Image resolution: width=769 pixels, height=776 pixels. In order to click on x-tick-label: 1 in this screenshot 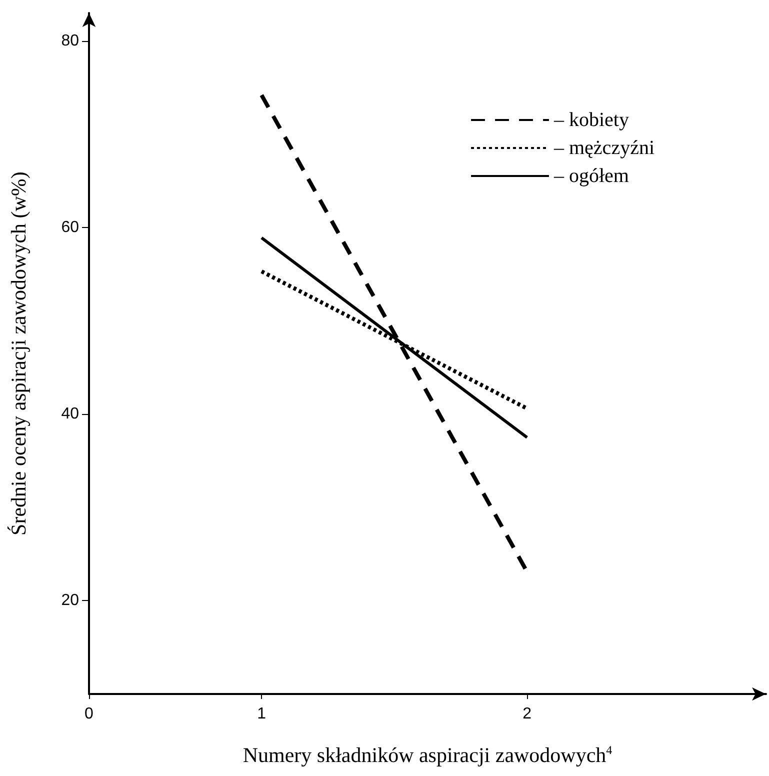, I will do `click(261, 714)`.